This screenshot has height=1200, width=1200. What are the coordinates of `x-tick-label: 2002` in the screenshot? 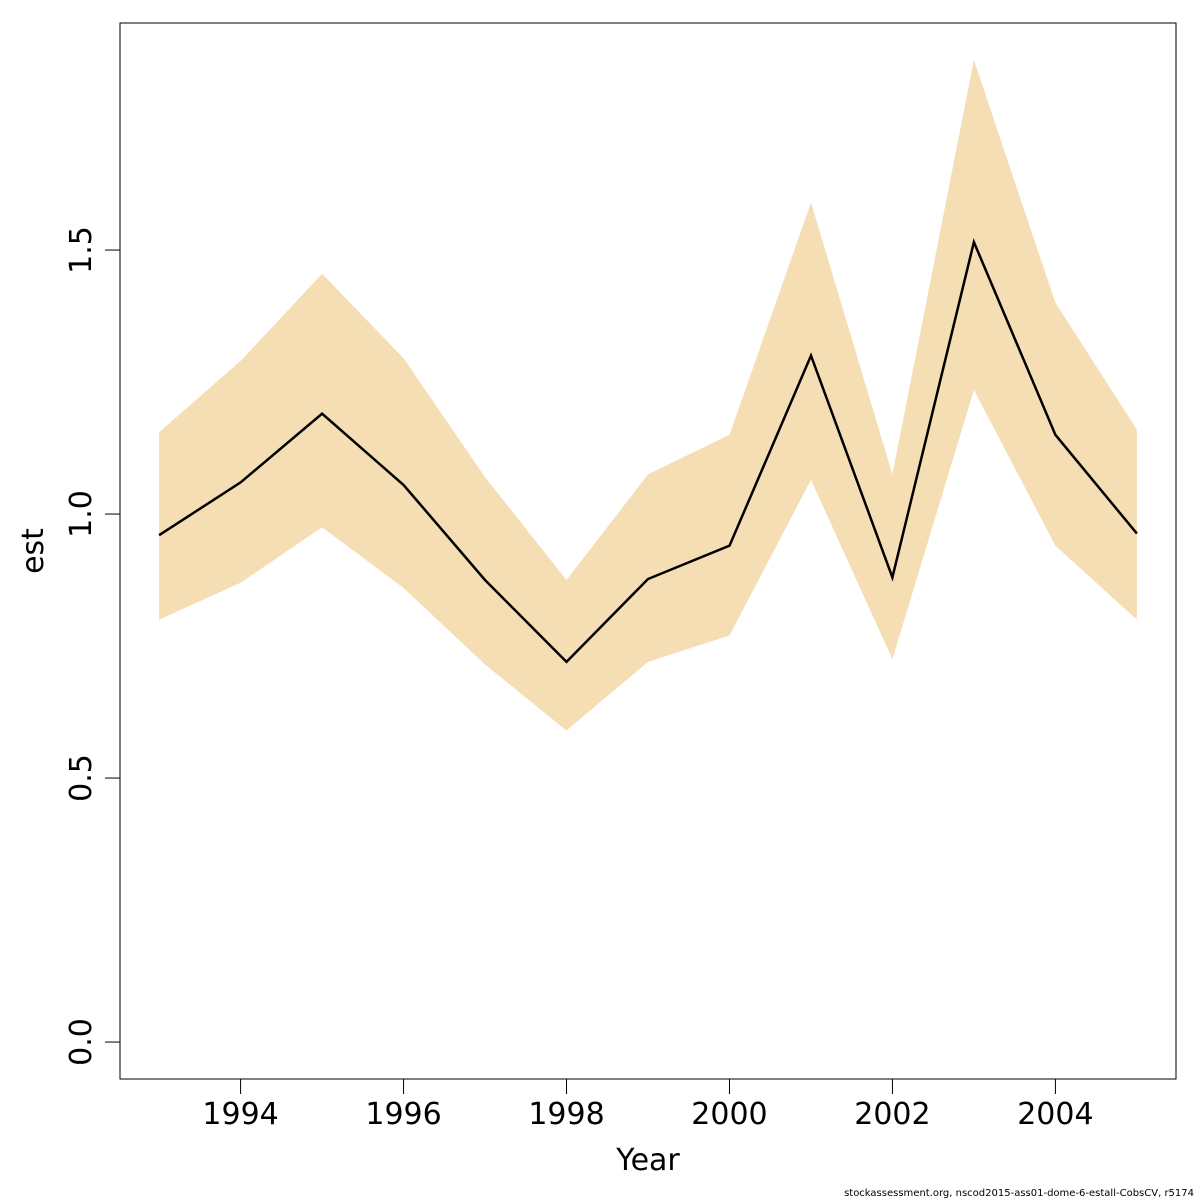 It's located at (892, 1114).